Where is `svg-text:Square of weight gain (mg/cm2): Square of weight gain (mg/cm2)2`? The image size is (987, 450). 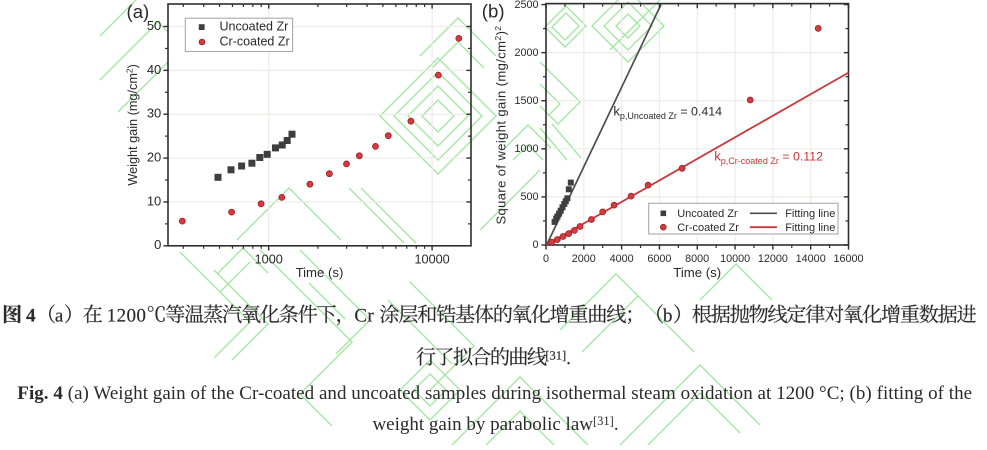
svg-text:Square of weight gain (mg/cm2): Square of weight gain (mg/cm2)2 is located at coordinates (501, 124).